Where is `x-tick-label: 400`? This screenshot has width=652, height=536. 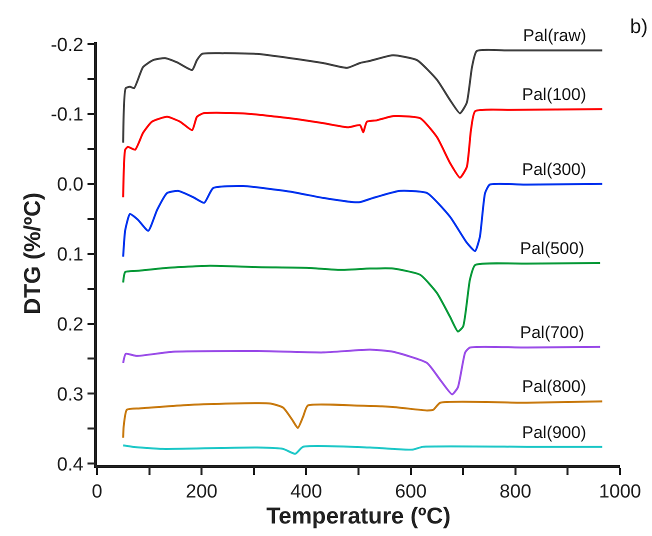
x-tick-label: 400 is located at coordinates (306, 492).